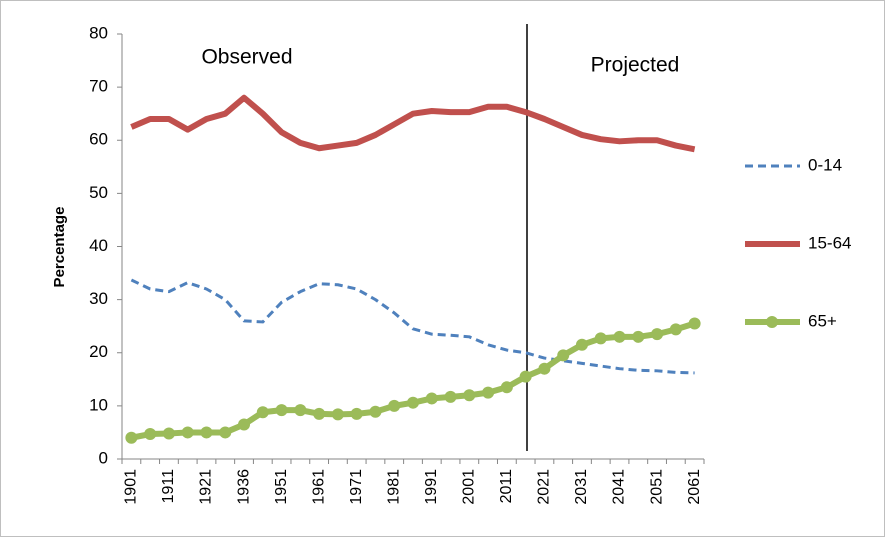 Image resolution: width=886 pixels, height=538 pixels. I want to click on x-tick-label: 1936, so click(243, 487).